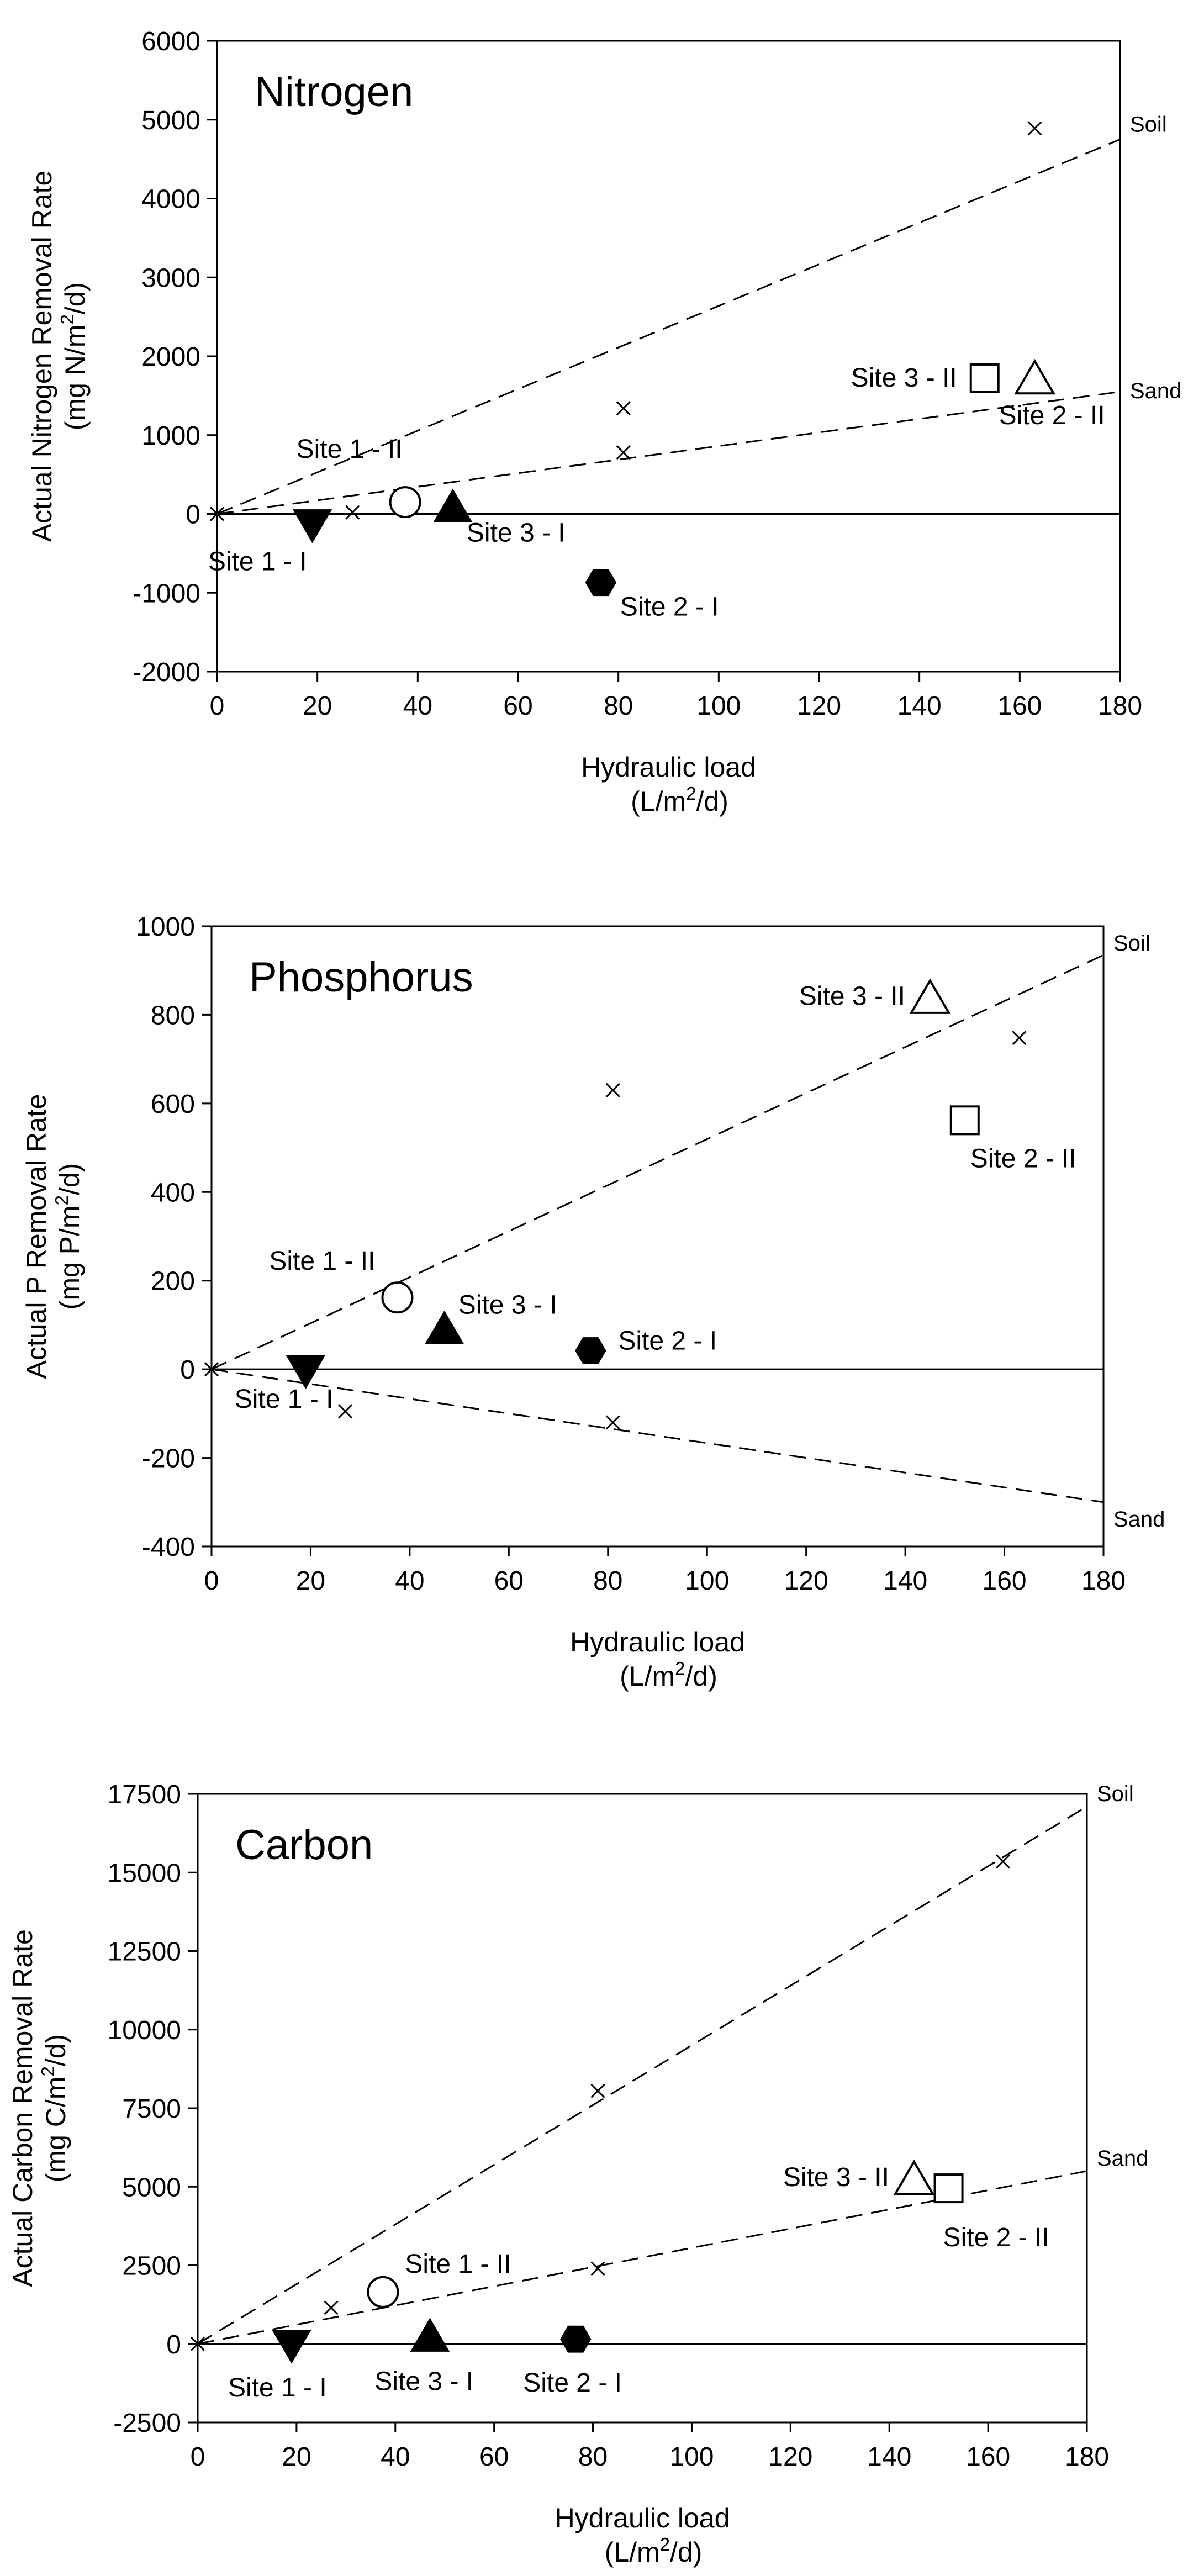 This screenshot has height=2576, width=1204. What do you see at coordinates (144, 1873) in the screenshot?
I see `panel-carbon-ytick-label-7: 15000` at bounding box center [144, 1873].